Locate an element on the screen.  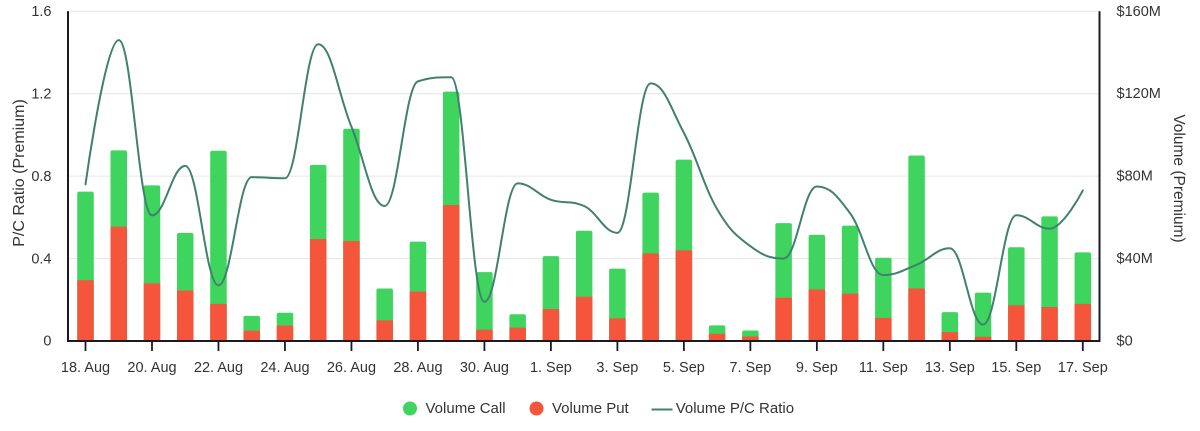
svg-text: 7. Sep is located at coordinates (750, 368).